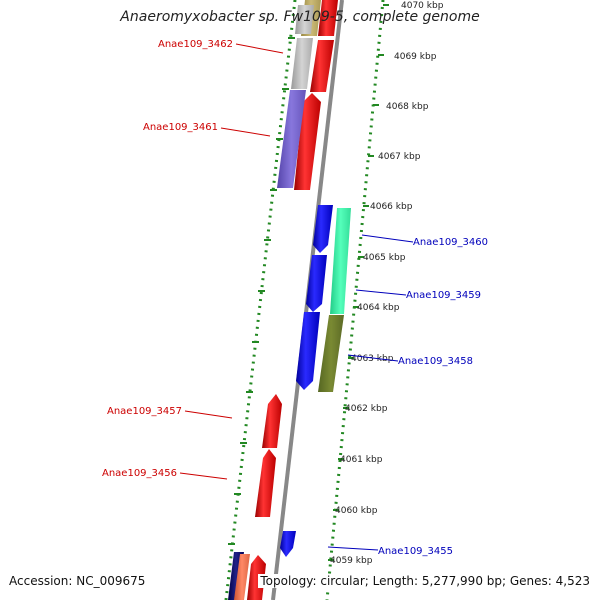 The width and height of the screenshot is (600, 600). I want to click on gene-label-forward: Anae109_3457, so click(144, 411).